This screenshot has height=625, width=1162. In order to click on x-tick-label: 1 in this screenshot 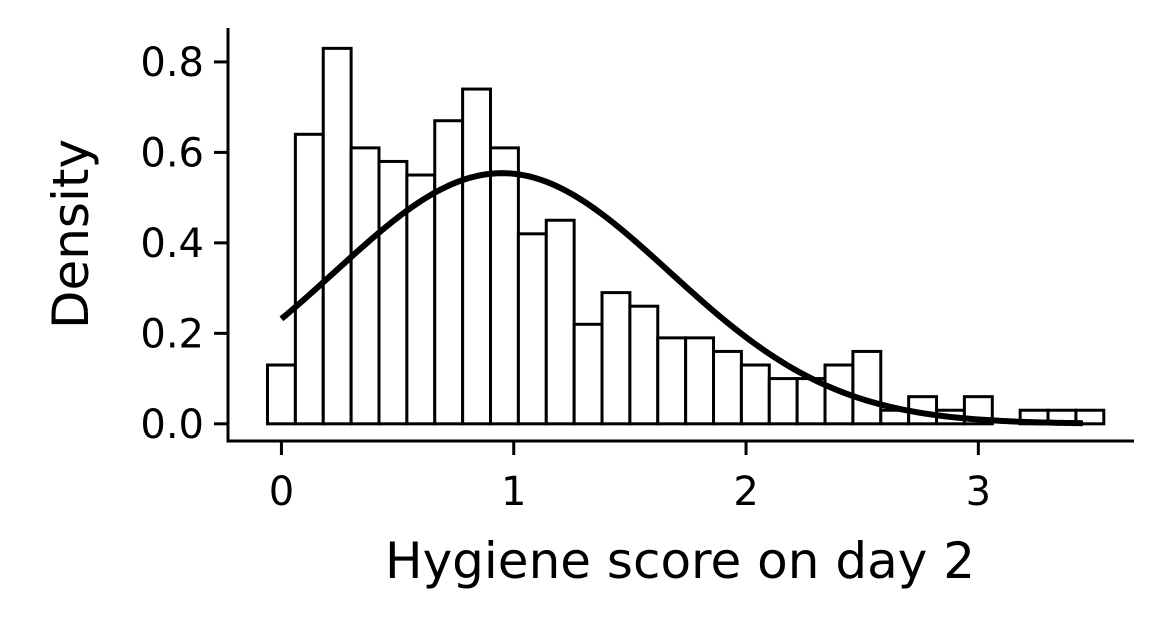, I will do `click(513, 492)`.